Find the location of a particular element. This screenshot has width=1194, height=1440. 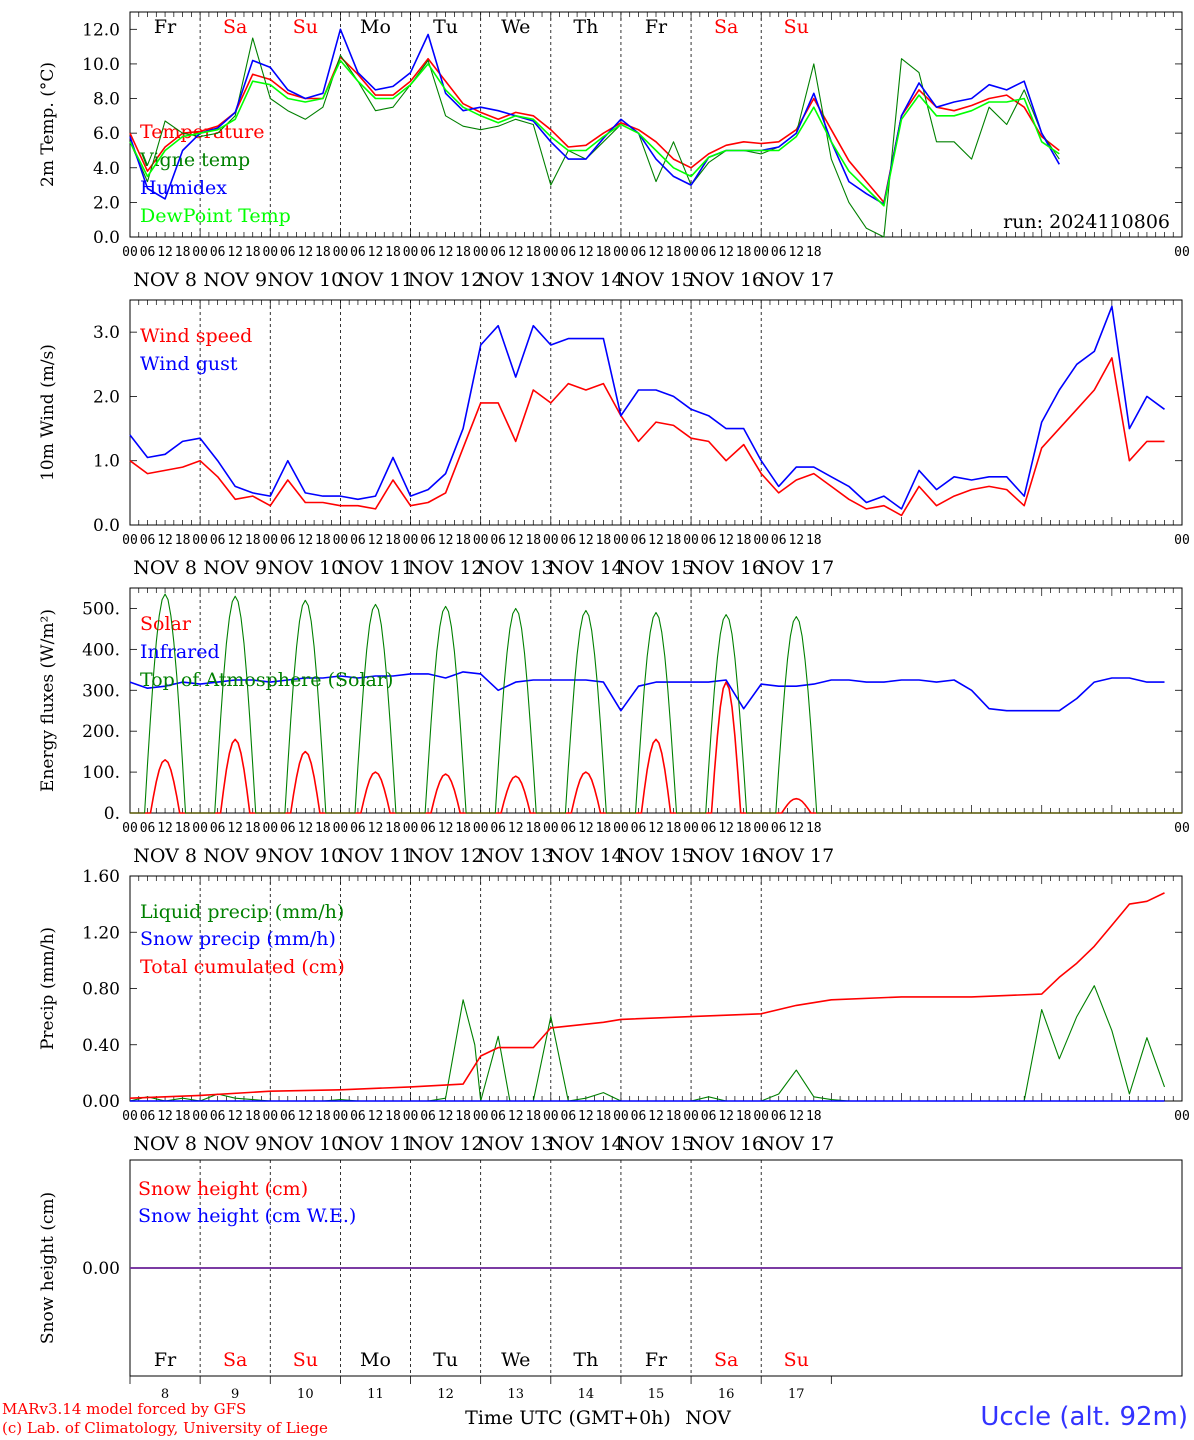

y-tick-label: 1.20 is located at coordinates (101, 933).